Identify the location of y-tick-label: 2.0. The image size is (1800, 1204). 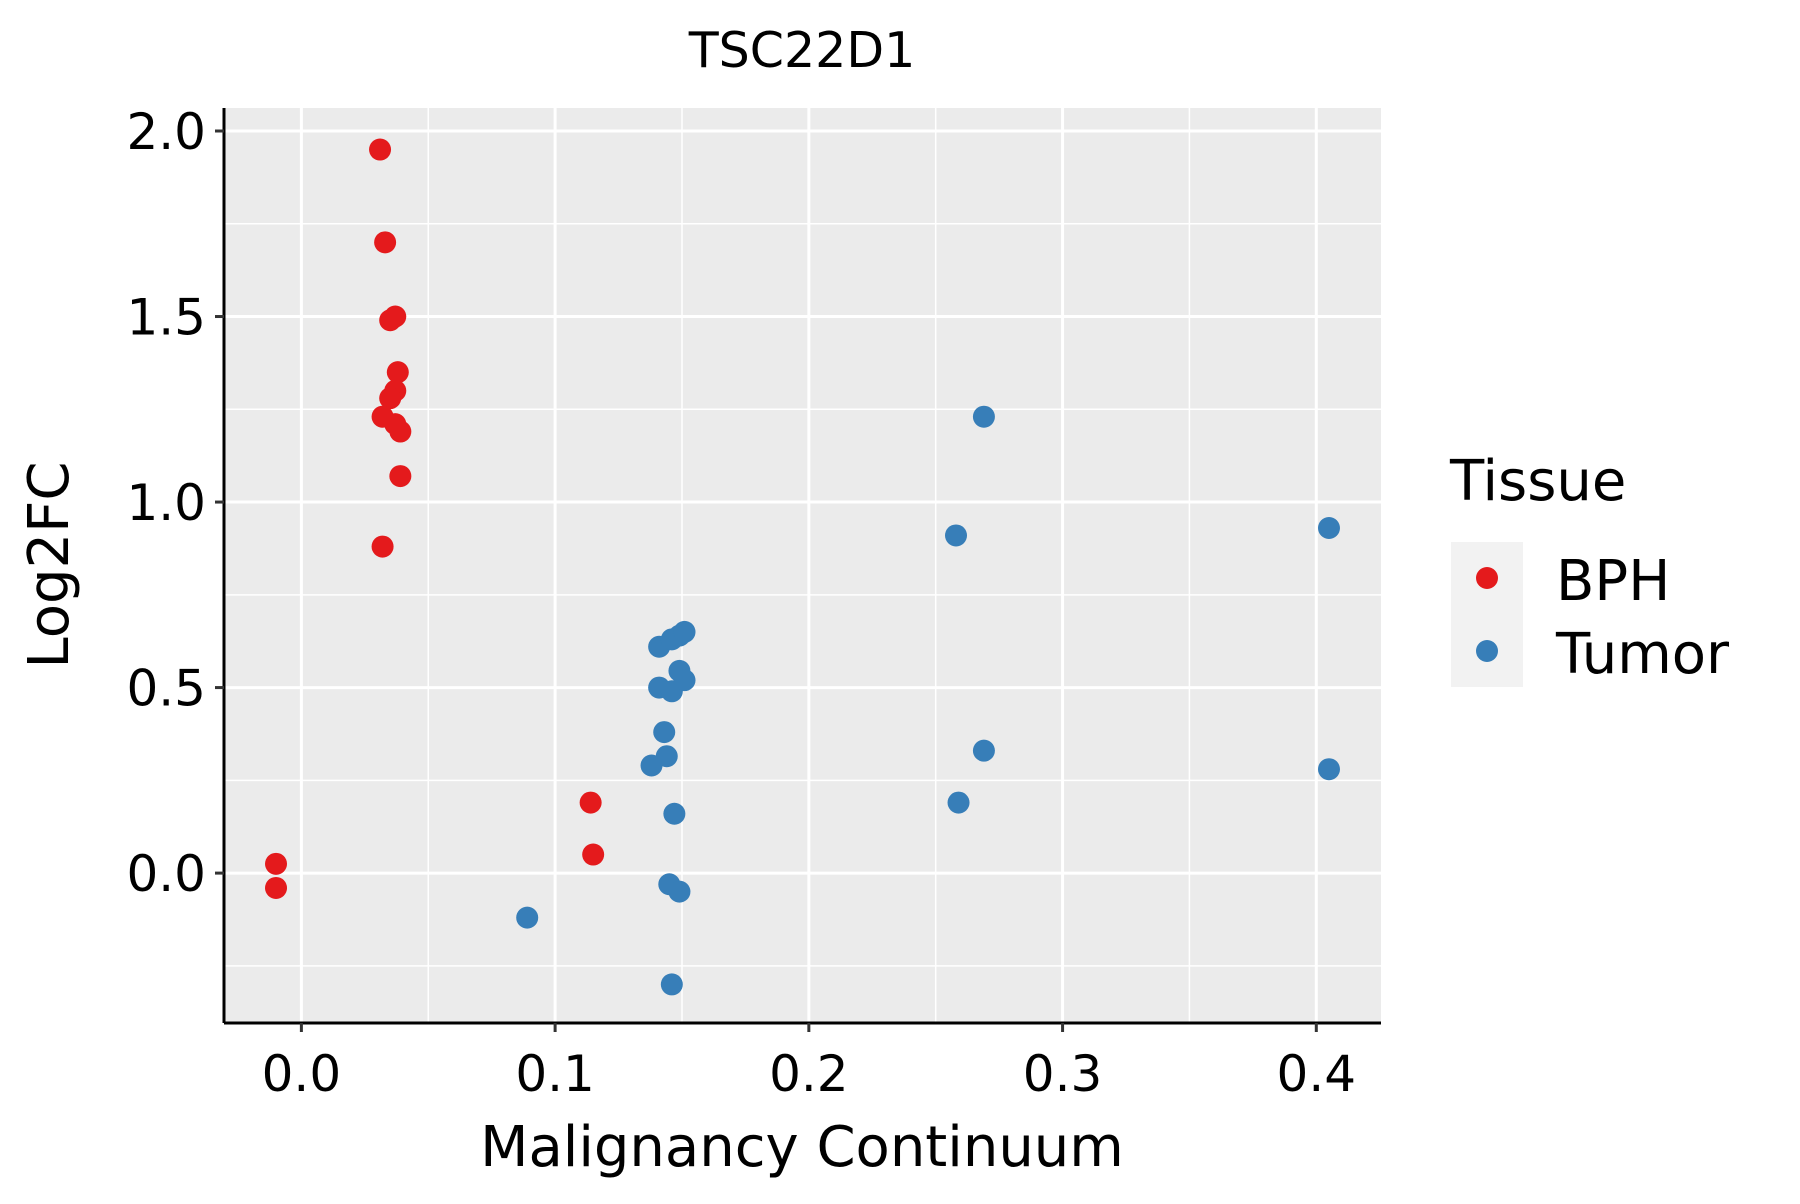
(166, 132).